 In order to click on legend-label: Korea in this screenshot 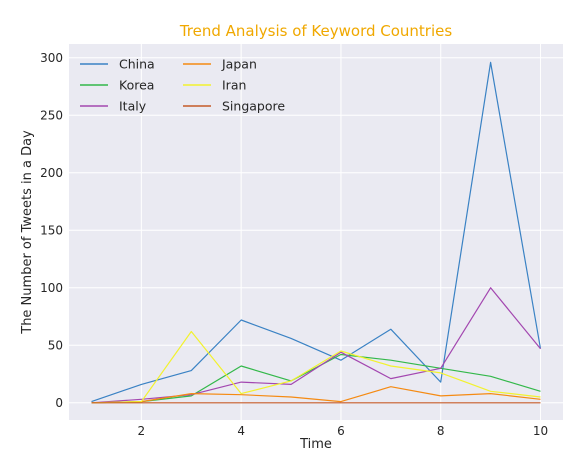, I will do `click(136, 85)`.